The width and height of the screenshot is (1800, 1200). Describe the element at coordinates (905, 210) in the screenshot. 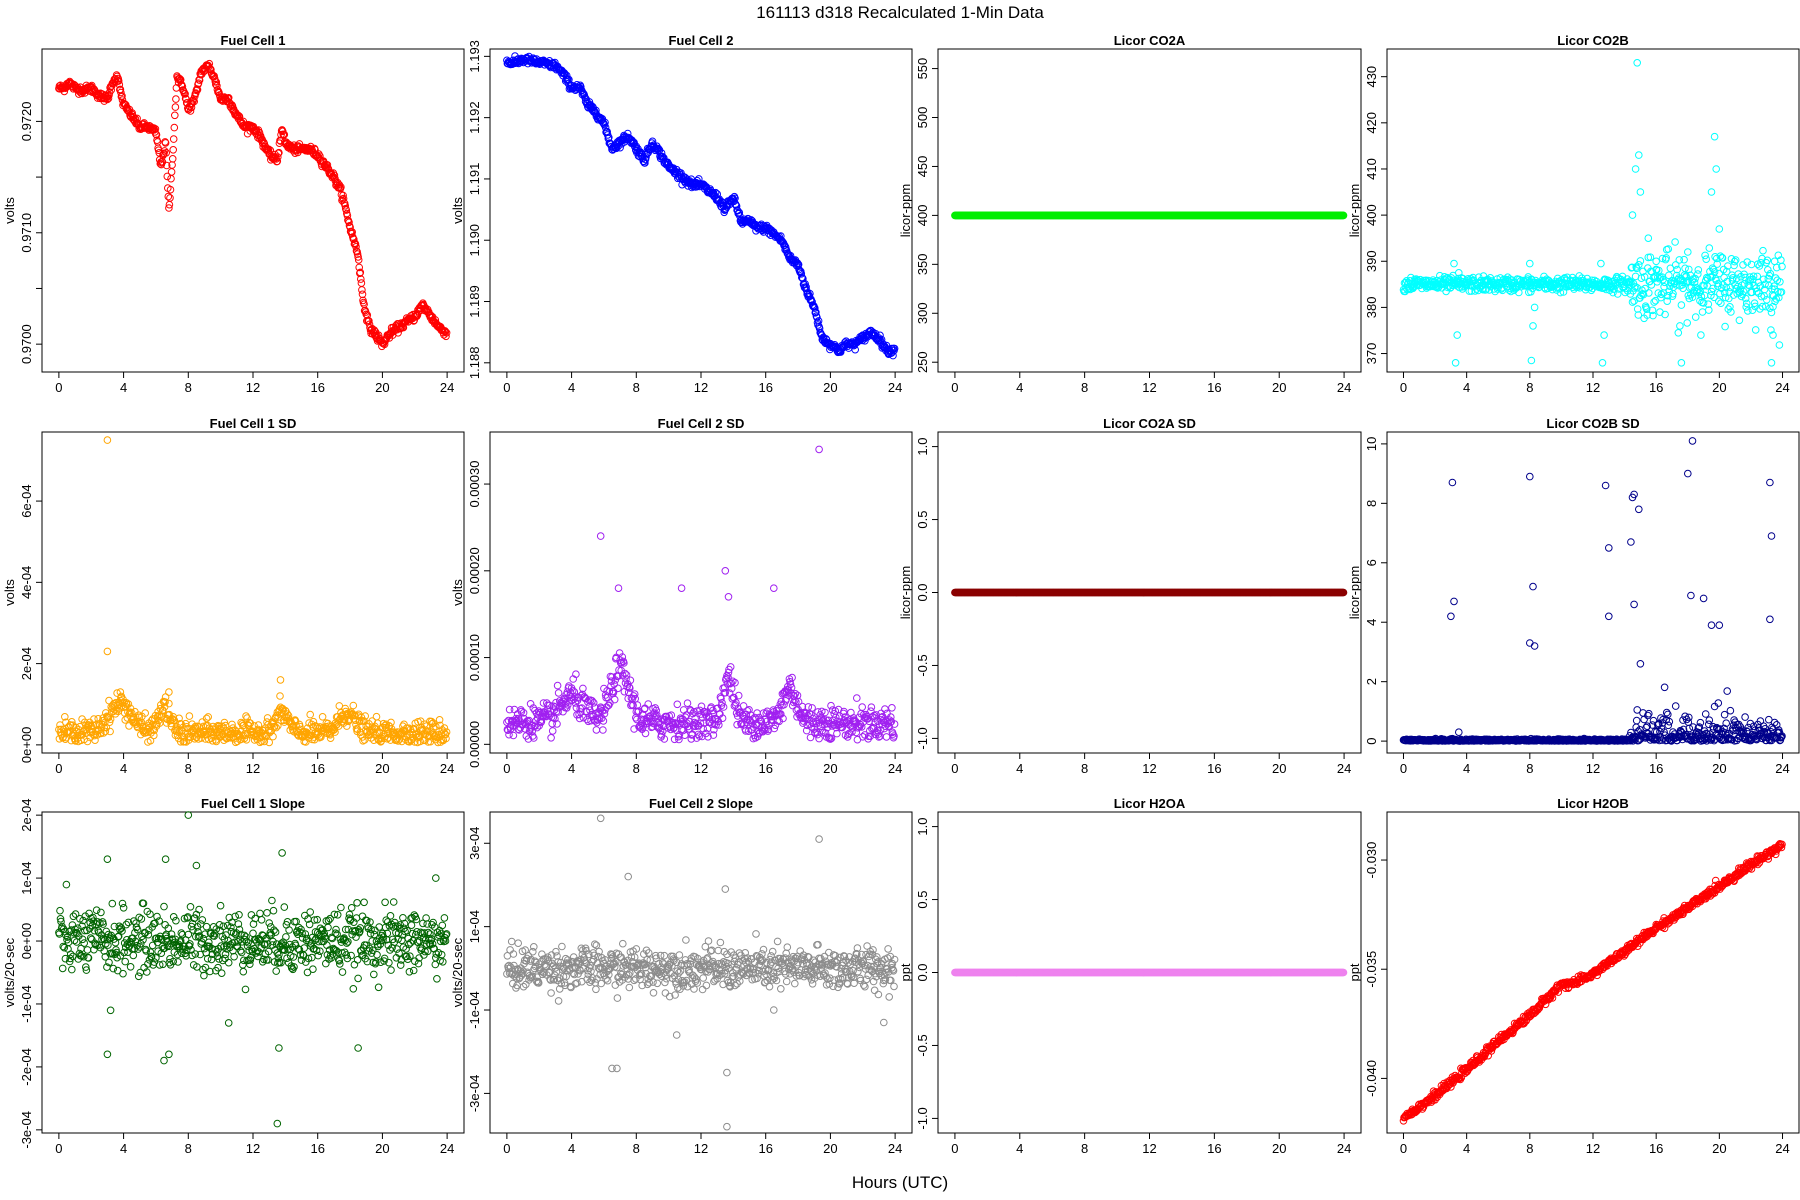

I see `y-axis-label: licor-ppm` at that location.